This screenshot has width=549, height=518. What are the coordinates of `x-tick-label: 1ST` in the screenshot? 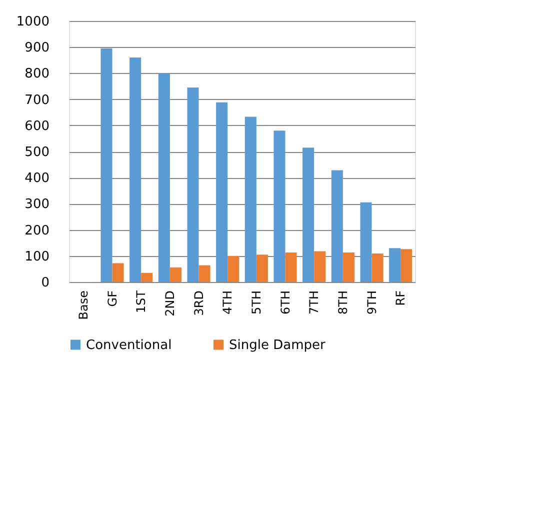 It's located at (141, 302).